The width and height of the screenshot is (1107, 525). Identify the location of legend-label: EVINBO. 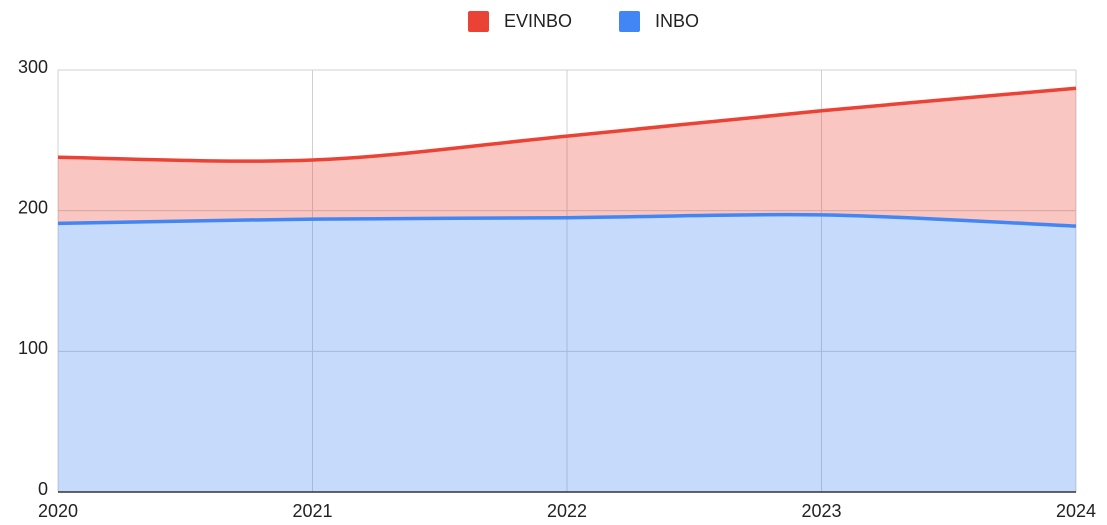
(538, 21).